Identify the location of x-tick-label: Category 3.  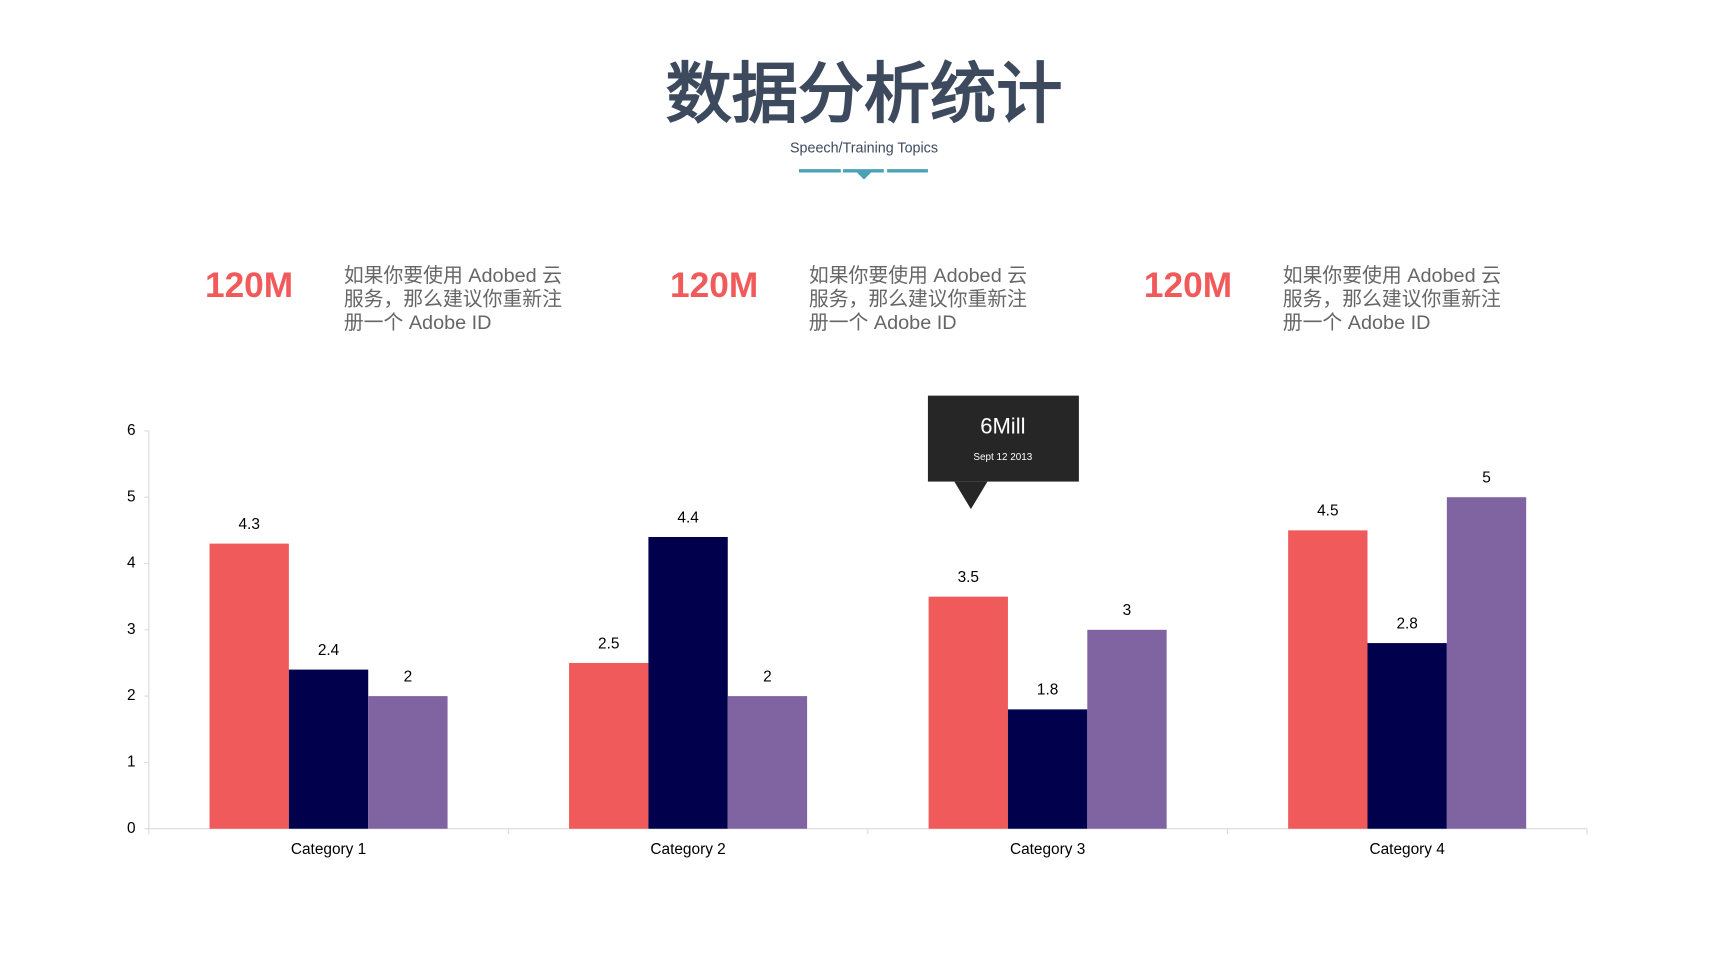
(1047, 849).